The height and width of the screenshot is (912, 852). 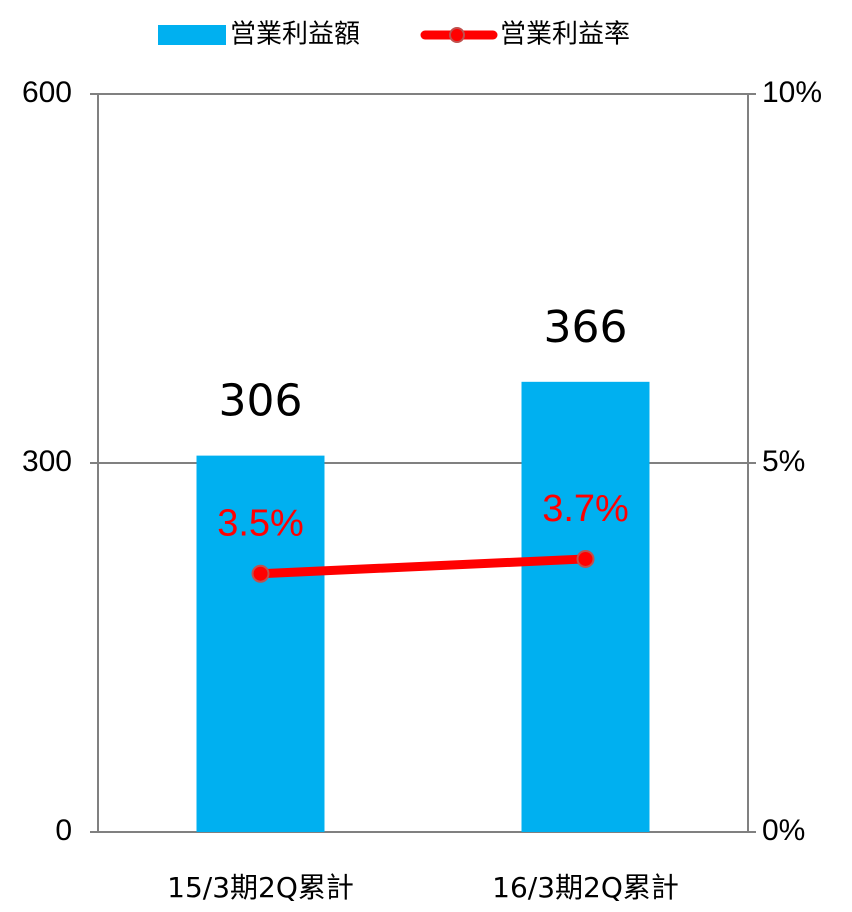 What do you see at coordinates (295, 35) in the screenshot?
I see `legend-label-bar: 営業利益額` at bounding box center [295, 35].